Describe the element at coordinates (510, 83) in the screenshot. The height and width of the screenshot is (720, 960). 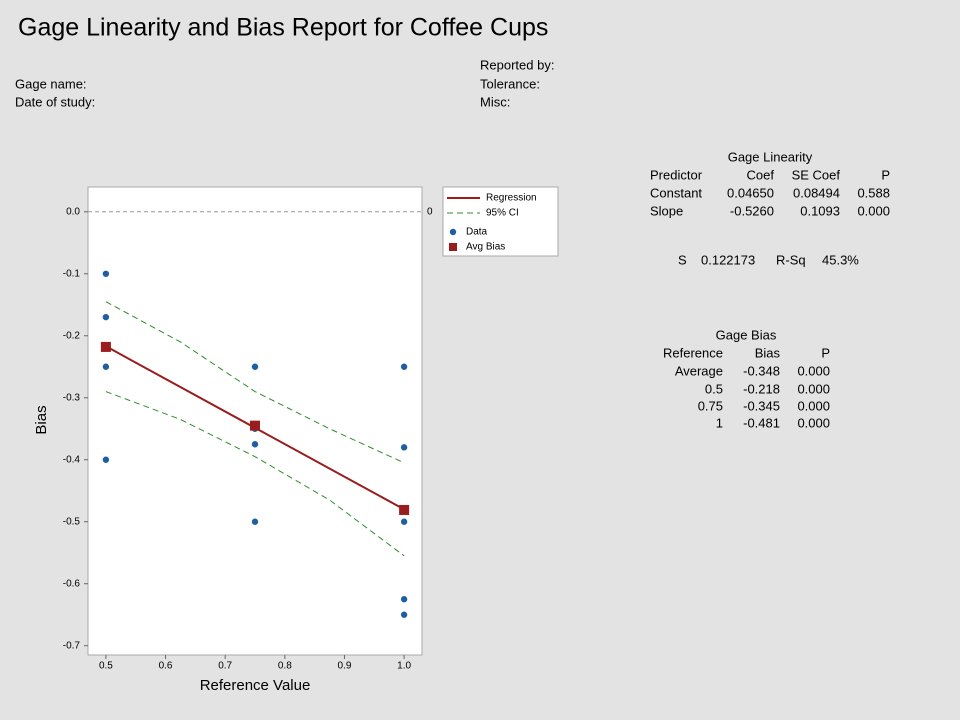
I see `tolerance: Tolerance:` at that location.